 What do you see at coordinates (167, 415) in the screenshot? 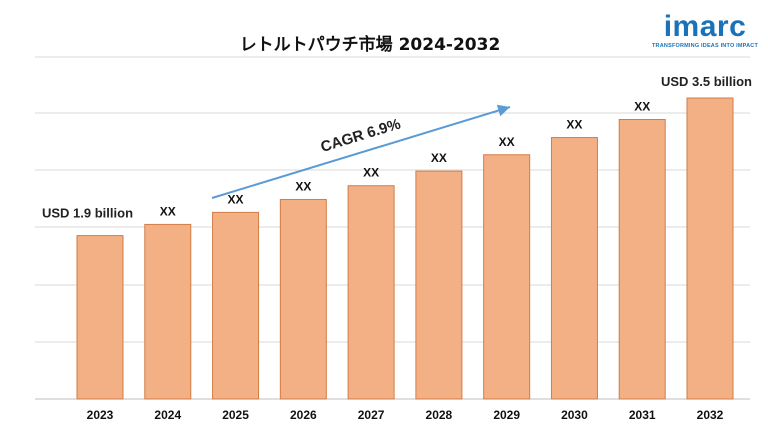
I see `x-tick-2024: 2024` at bounding box center [167, 415].